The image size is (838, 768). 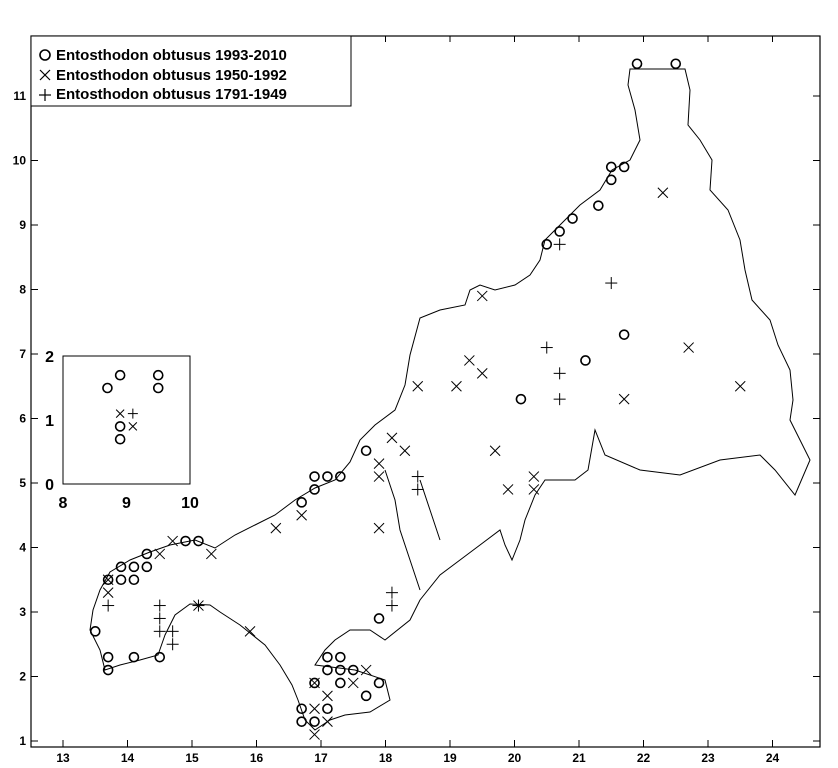 I want to click on x-tick-label-13: 13, so click(x=63, y=758).